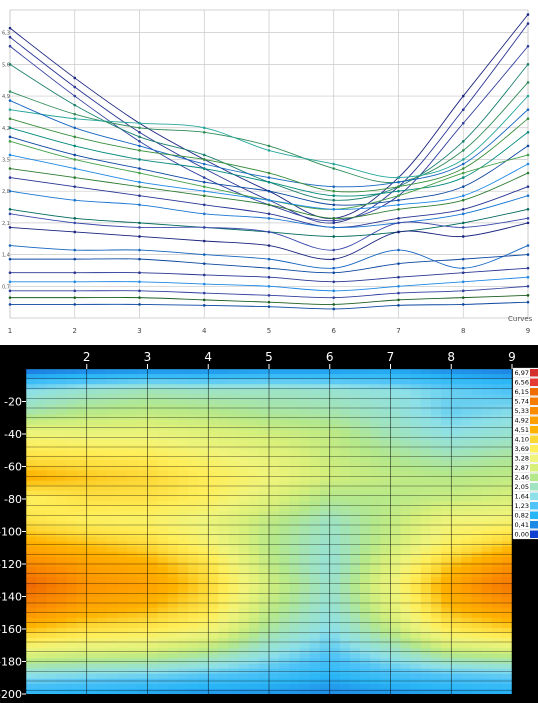  Describe the element at coordinates (534, 496) in the screenshot. I see `scale-swatch` at that location.